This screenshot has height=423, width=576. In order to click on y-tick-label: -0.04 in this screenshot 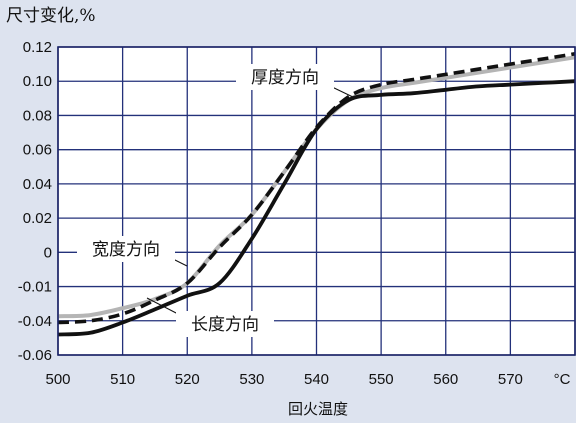, I will do `click(35, 321)`.